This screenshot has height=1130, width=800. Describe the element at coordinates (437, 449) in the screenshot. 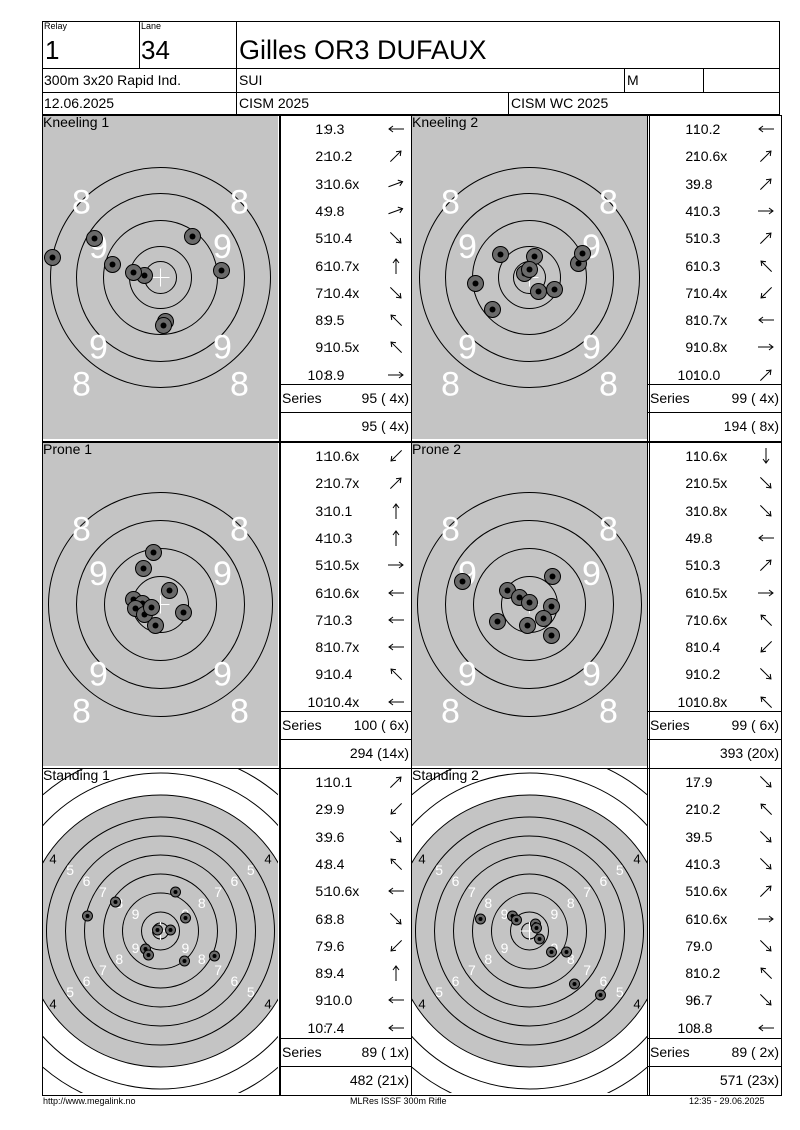

I see `series-title: Prone 2` at that location.